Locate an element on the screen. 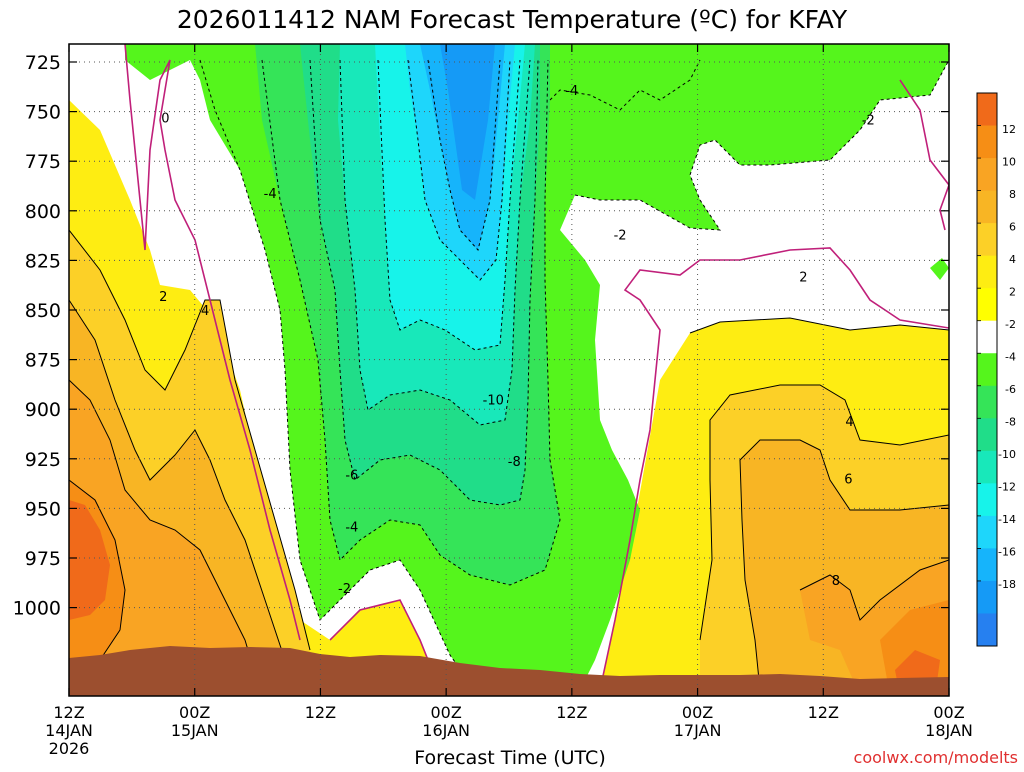 This screenshot has width=1024, height=772. contour-plus6-left is located at coordinates (165, 535).